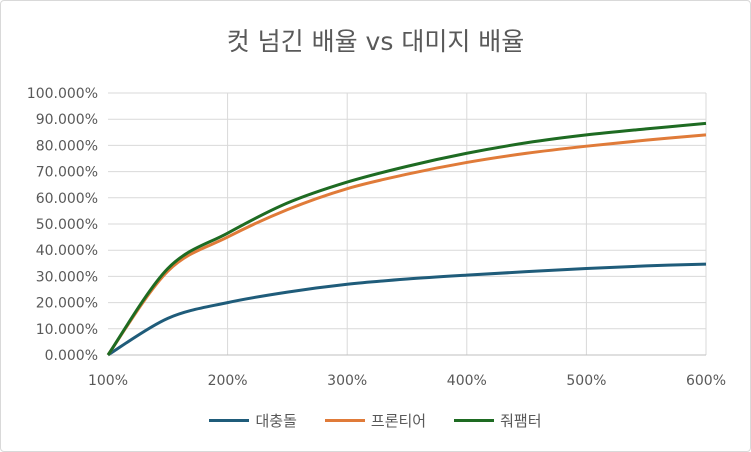 The width and height of the screenshot is (751, 452). I want to click on legend-item-2: 프론티어, so click(375, 420).